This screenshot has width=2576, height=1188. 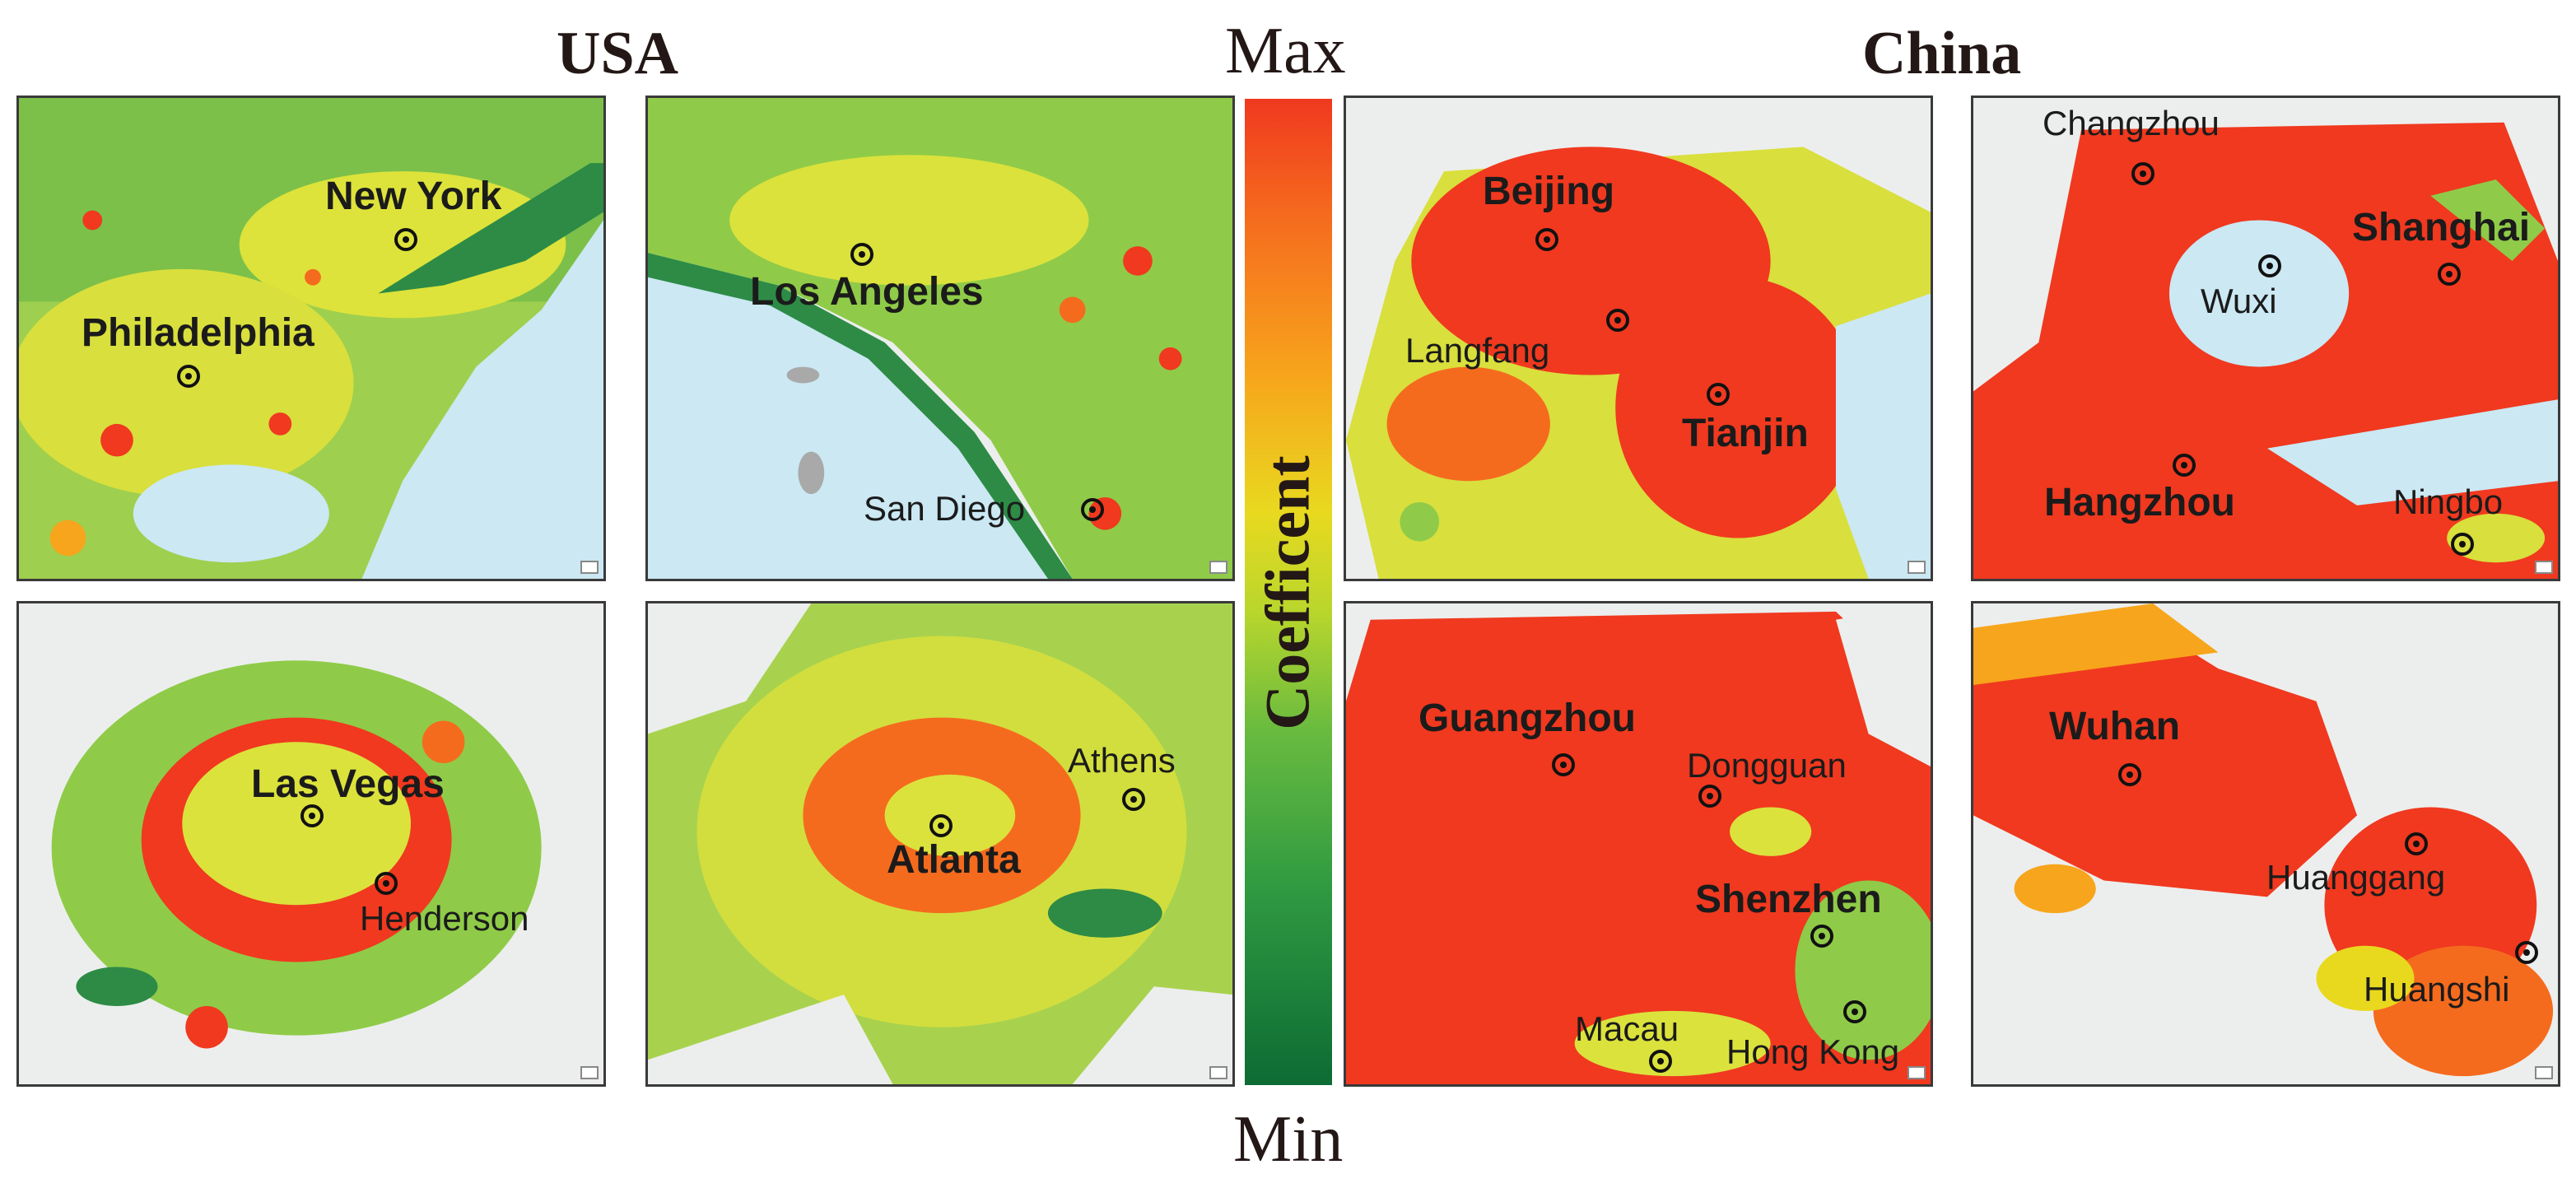 I want to click on city-label-philadelphia: Philadelphia, so click(x=198, y=333).